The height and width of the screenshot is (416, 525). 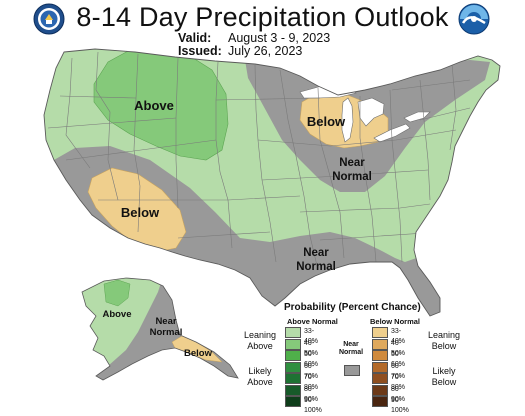 I want to click on legend-below-label-3: 50-60%, so click(x=398, y=359).